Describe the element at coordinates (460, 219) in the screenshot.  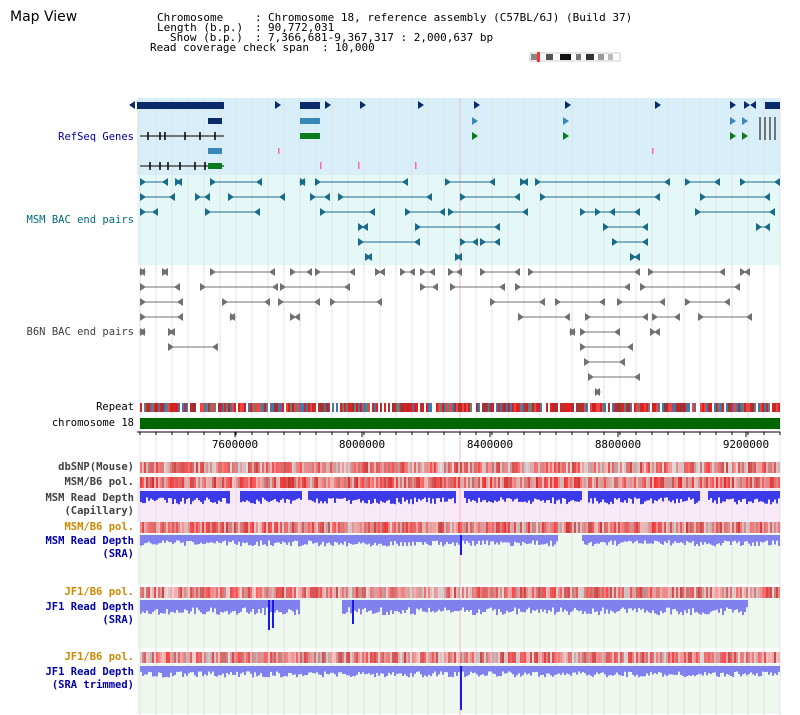
I see `msm-bac-track` at that location.